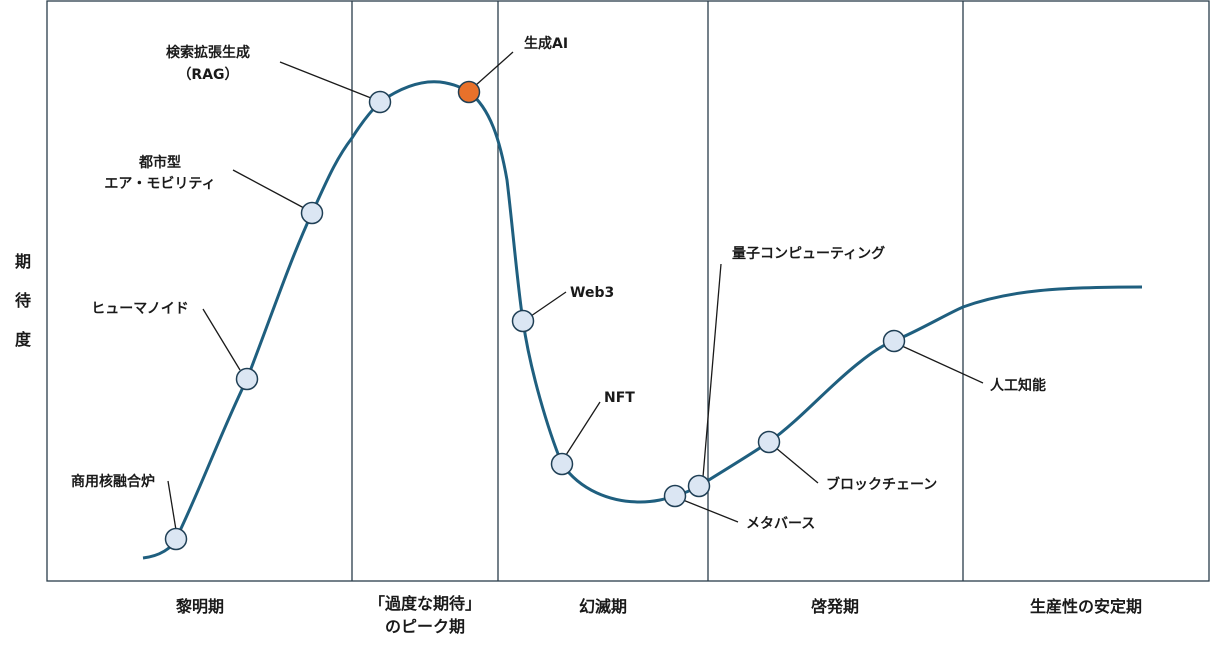 The height and width of the screenshot is (648, 1210). What do you see at coordinates (881, 484) in the screenshot?
I see `label-blockchain: ブロックチェーン` at bounding box center [881, 484].